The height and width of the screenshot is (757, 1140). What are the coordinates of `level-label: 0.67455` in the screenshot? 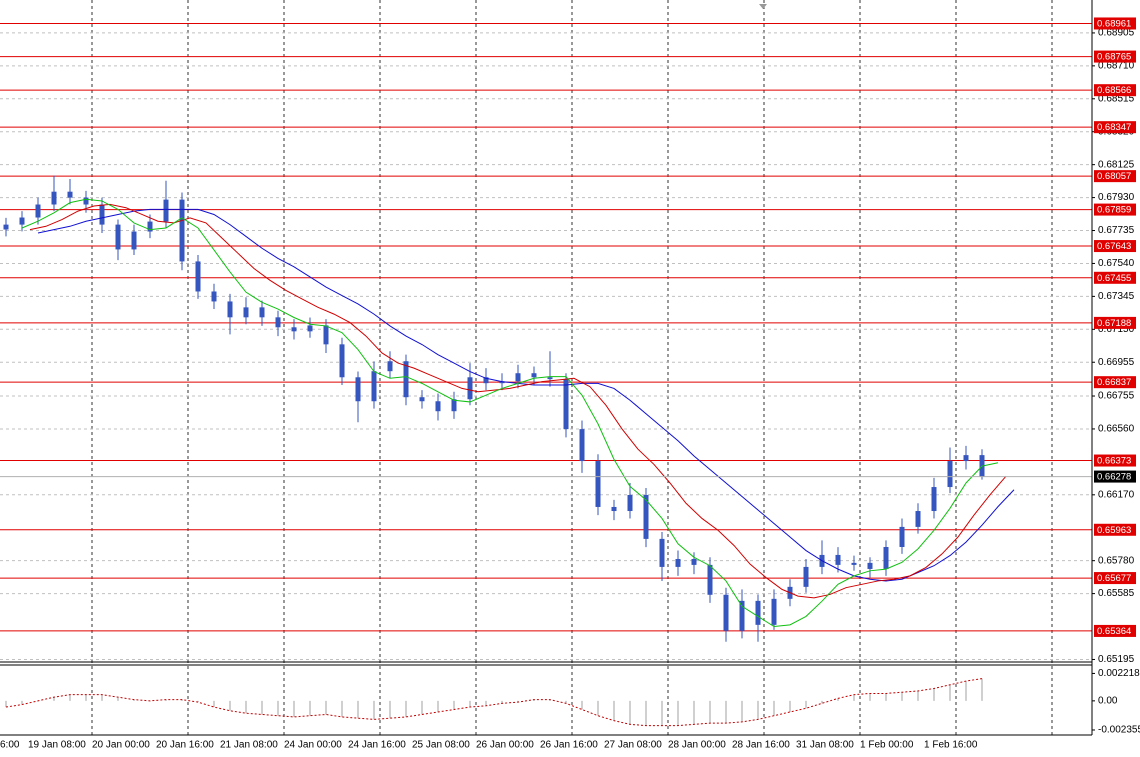 It's located at (1114, 278).